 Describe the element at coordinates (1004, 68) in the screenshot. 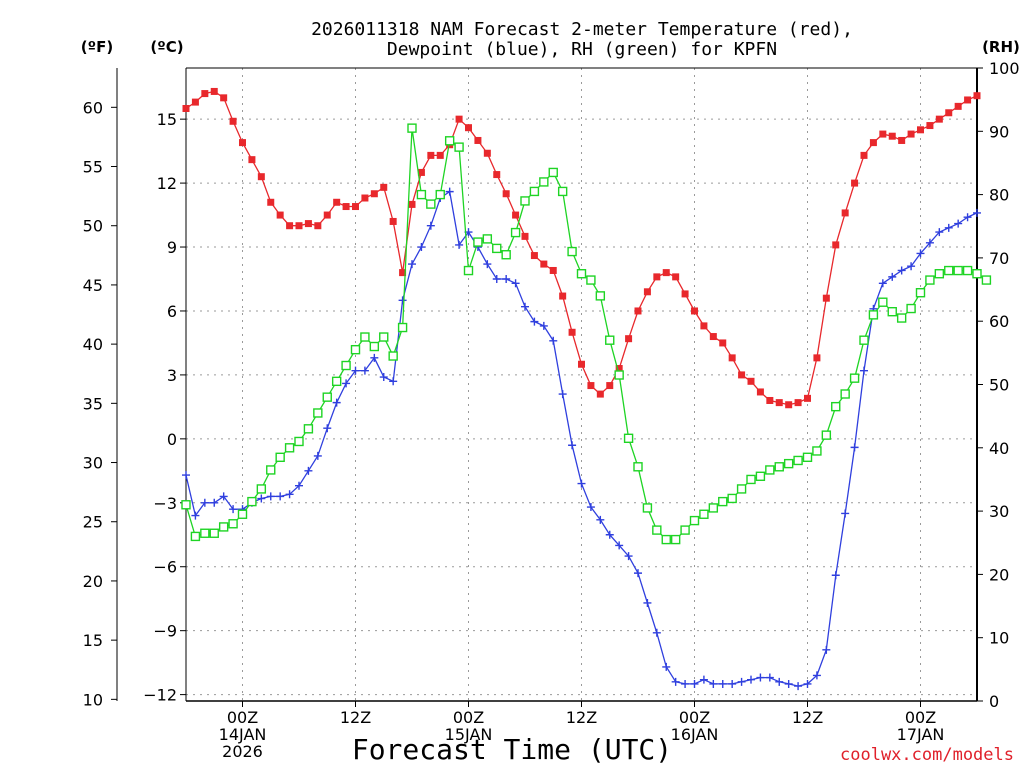

I see `rh-tick-label: 100` at that location.